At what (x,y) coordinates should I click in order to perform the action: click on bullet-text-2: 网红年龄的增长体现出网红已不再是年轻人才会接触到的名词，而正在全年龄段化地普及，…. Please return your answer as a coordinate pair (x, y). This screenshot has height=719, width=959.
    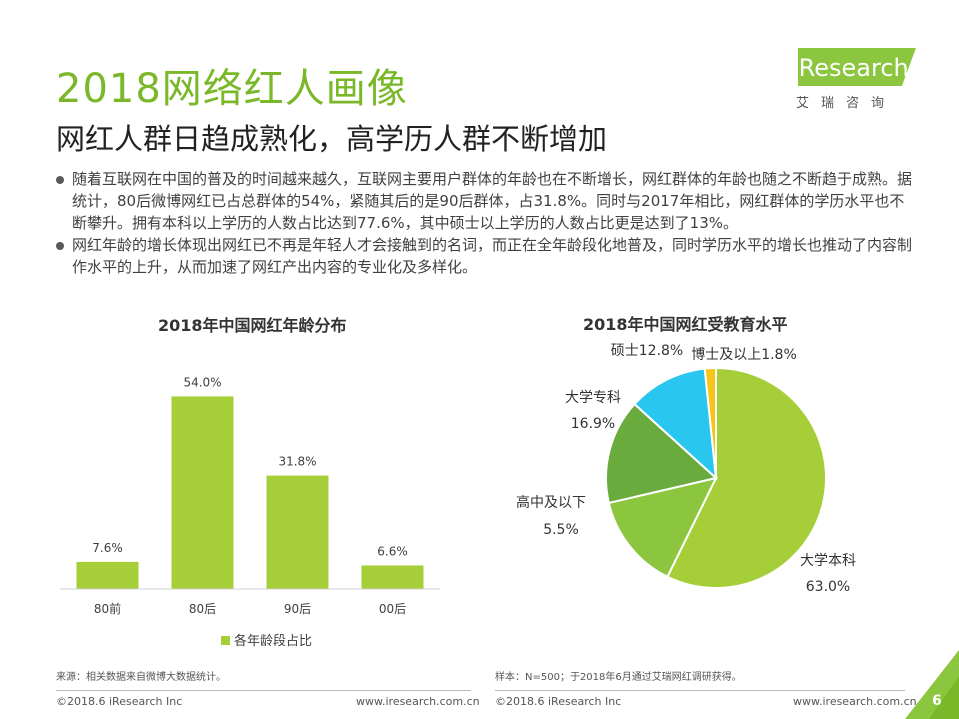
    Looking at the image, I should click on (492, 256).